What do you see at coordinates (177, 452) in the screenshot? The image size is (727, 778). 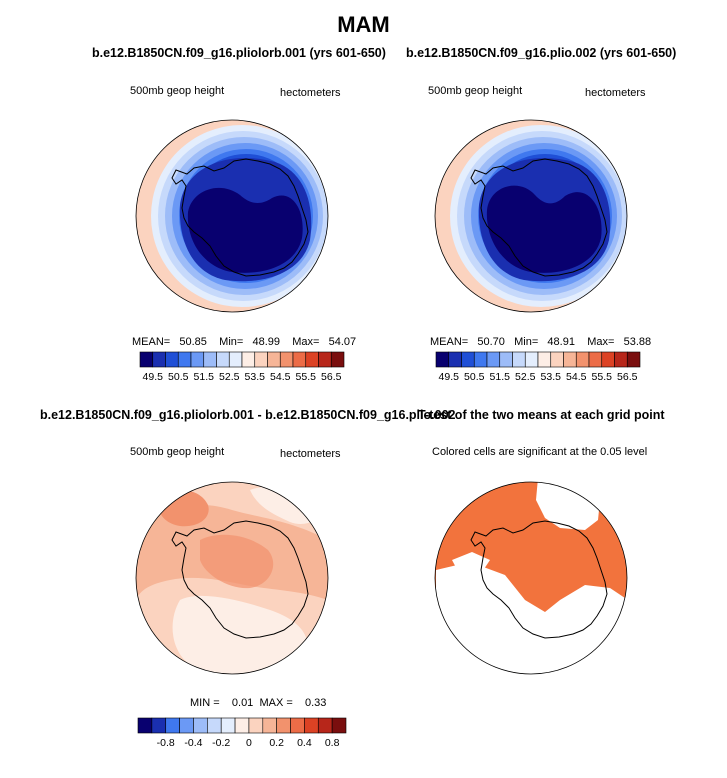 I see `field-label-bottom-left: 500mb geop height` at bounding box center [177, 452].